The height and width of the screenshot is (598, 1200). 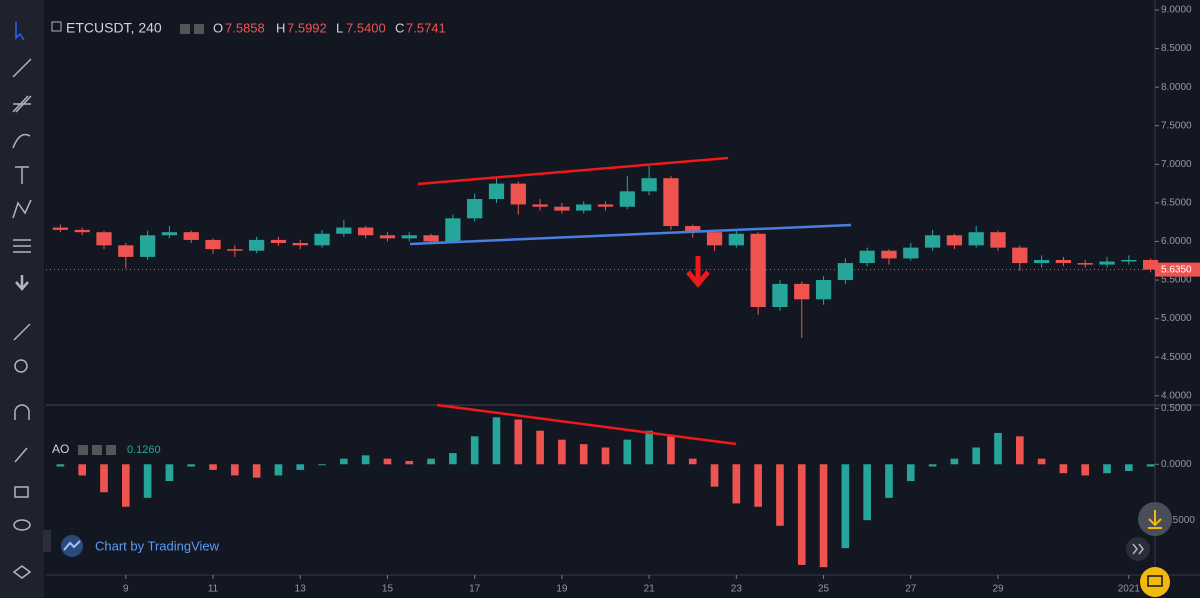 I want to click on zoom-tool, so click(x=21, y=366).